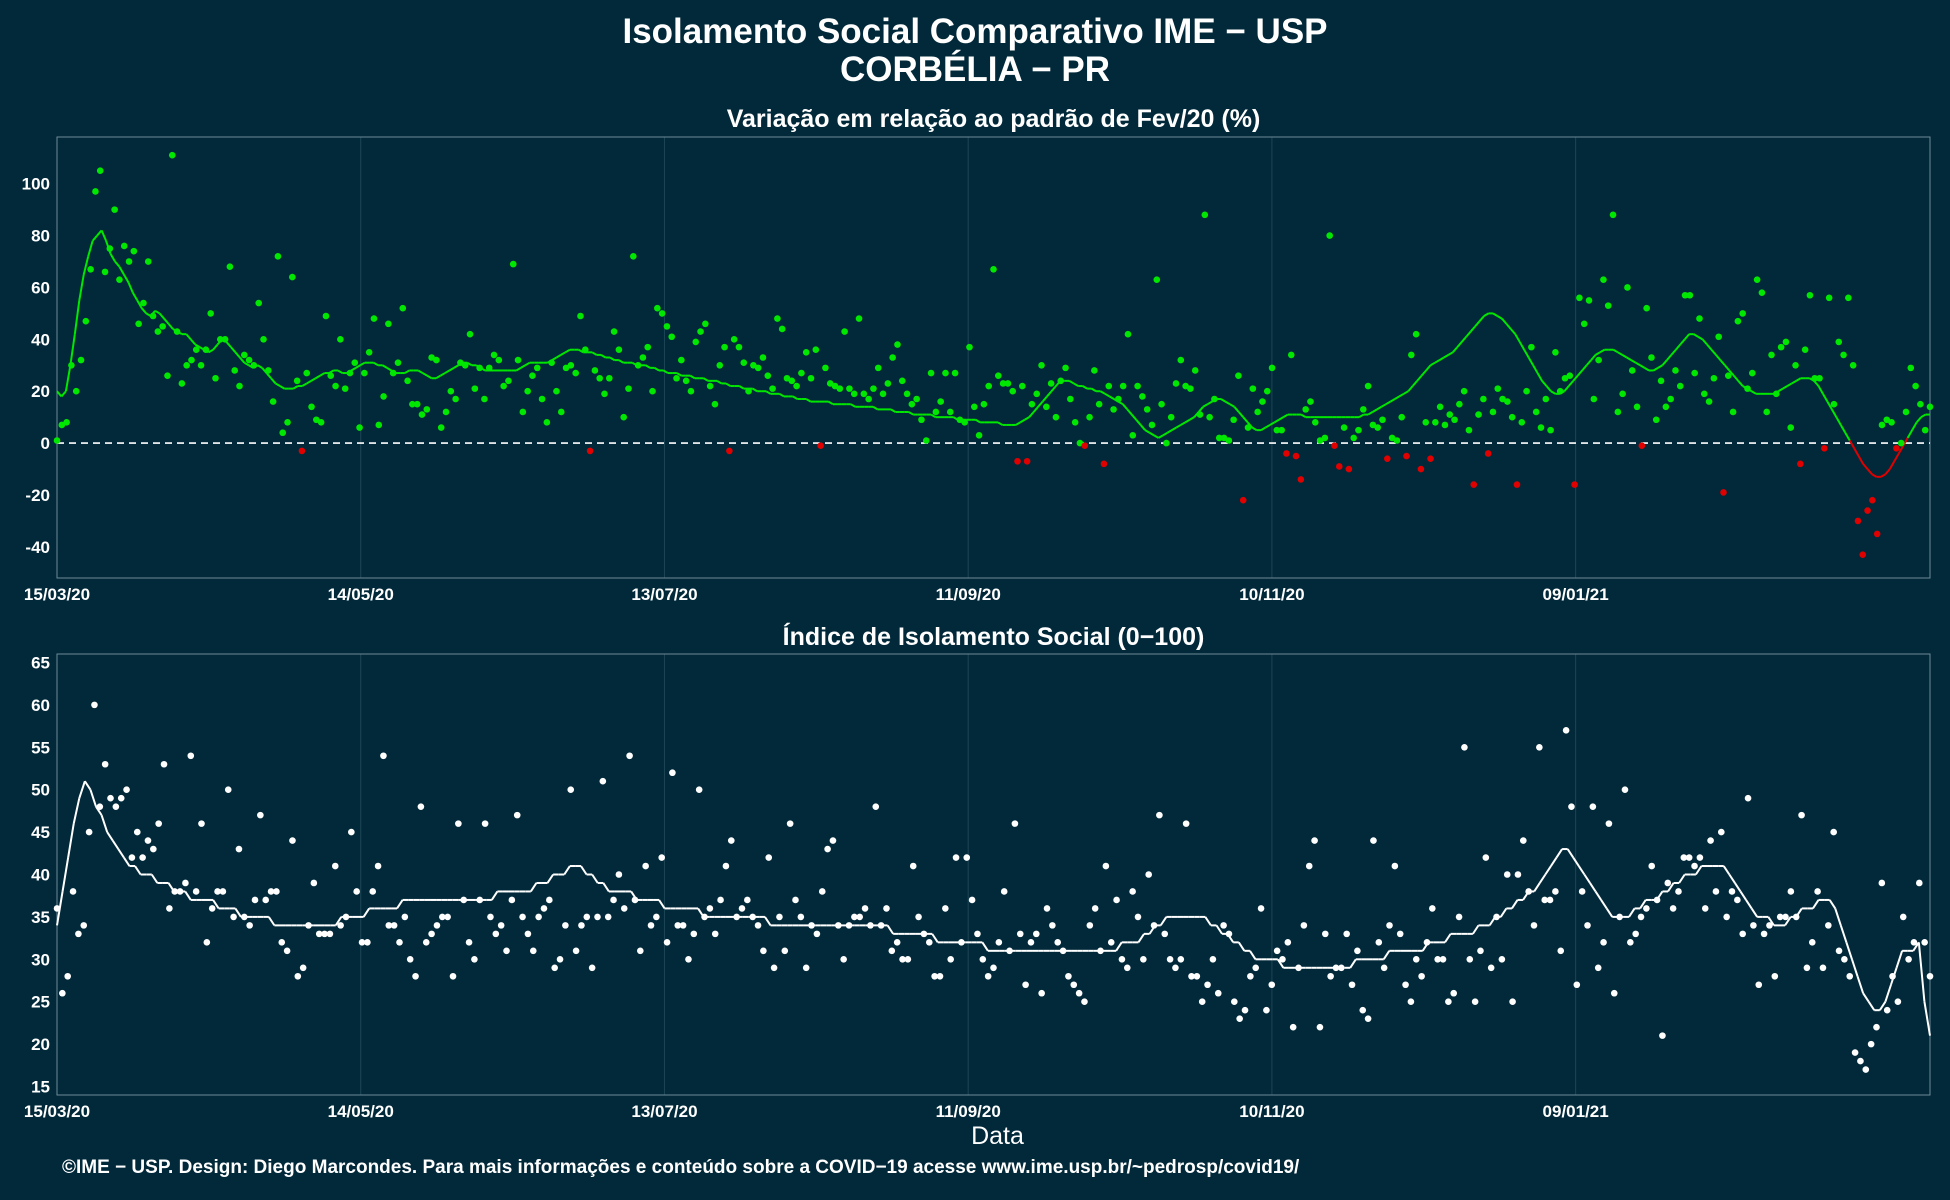  What do you see at coordinates (664, 1111) in the screenshot?
I see `index-x-tick-label: 13/07/20` at bounding box center [664, 1111].